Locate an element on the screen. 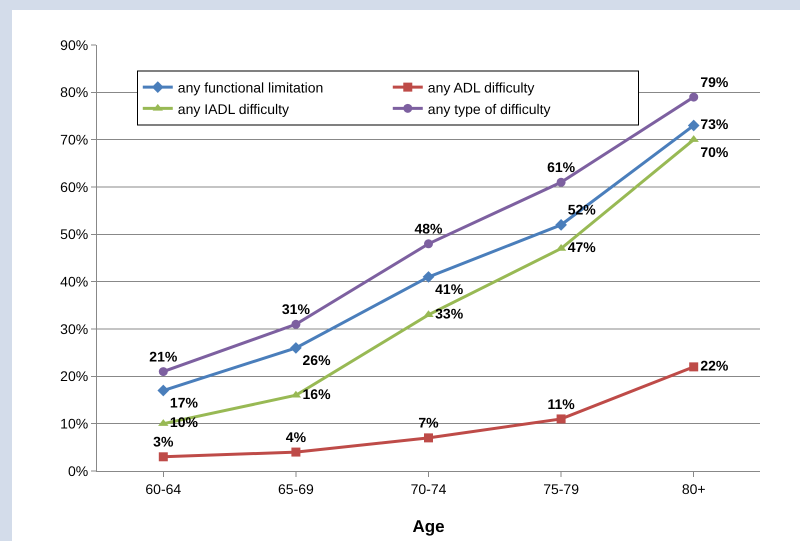 This screenshot has width=800, height=541. y-tick-label: 60% is located at coordinates (74, 186).